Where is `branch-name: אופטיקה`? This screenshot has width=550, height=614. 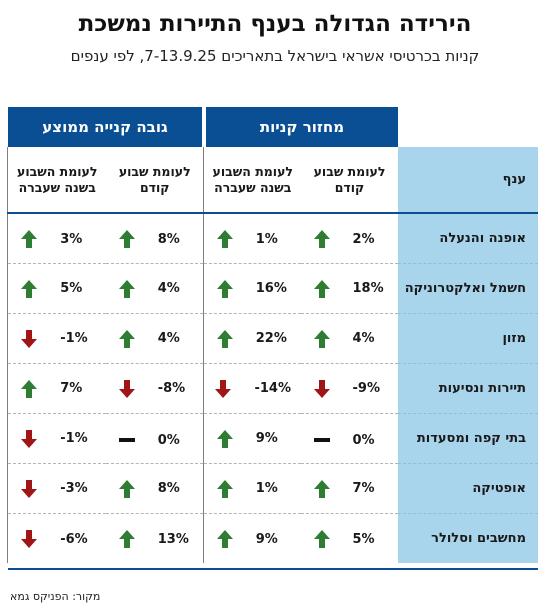 branch-name: אופטיקה is located at coordinates (468, 487).